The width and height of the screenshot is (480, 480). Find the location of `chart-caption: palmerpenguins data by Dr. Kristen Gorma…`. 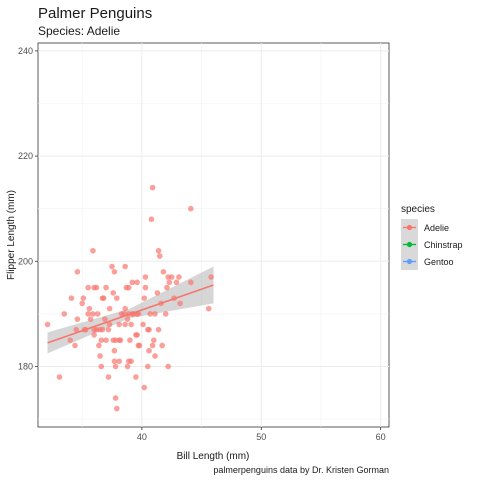

chart-caption: palmerpenguins data by Dr. Kristen Gorma… is located at coordinates (301, 470).